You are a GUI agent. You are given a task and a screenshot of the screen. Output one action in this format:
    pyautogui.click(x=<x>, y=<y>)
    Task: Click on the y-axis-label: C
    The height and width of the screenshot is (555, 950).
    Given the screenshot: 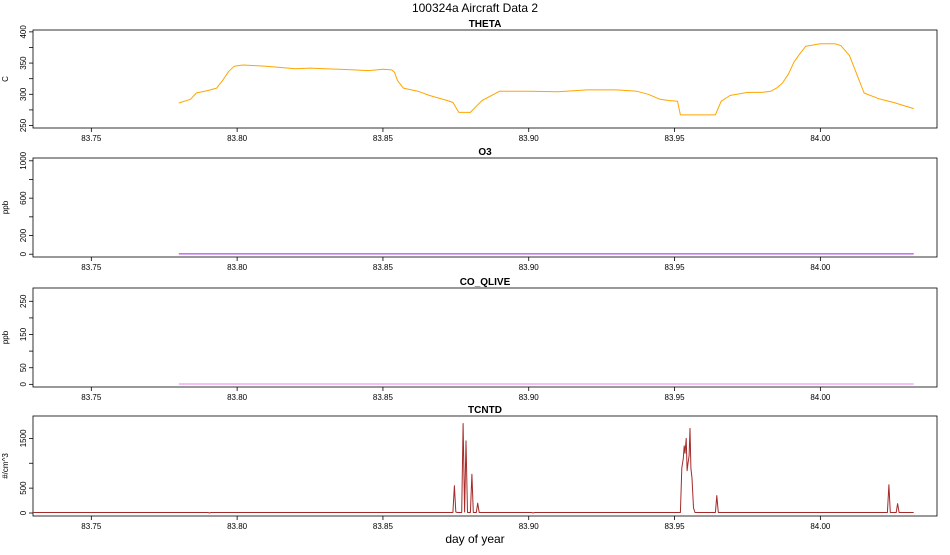 What is the action you would take?
    pyautogui.click(x=5, y=79)
    